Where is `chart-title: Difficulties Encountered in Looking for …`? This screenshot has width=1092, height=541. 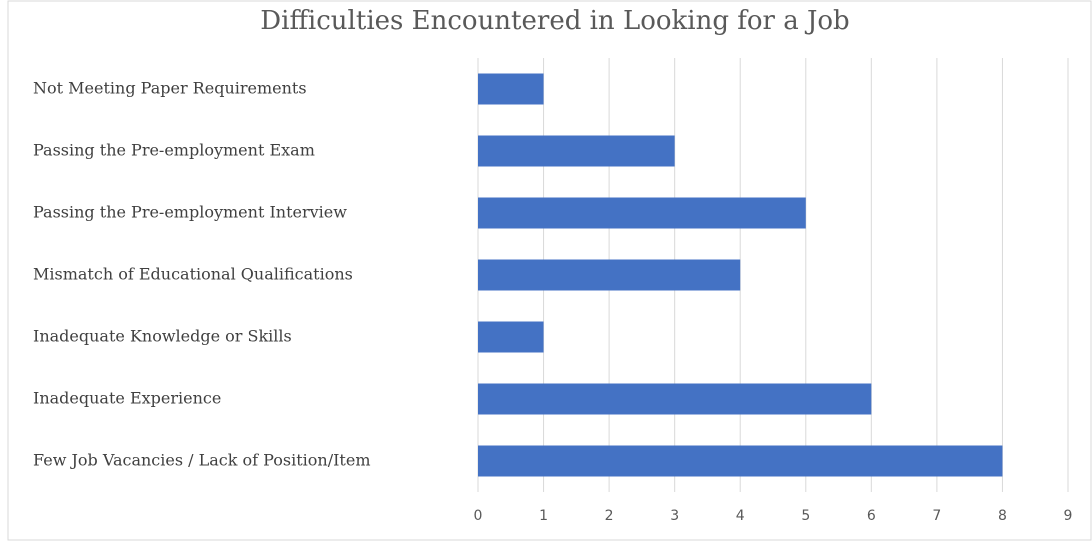 chart-title: Difficulties Encountered in Looking for … is located at coordinates (554, 21).